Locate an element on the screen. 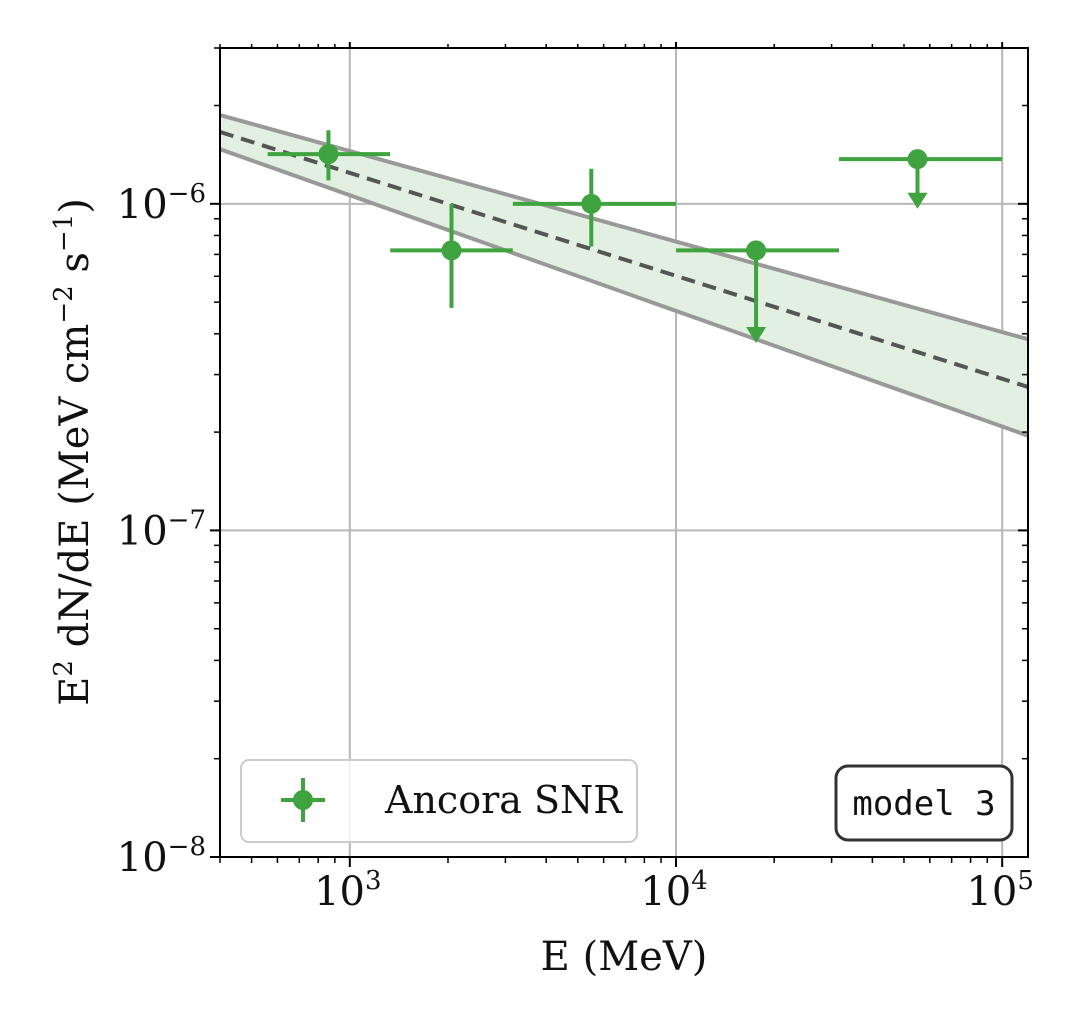 Image resolution: width=1088 pixels, height=1012 pixels. legend-box is located at coordinates (439, 801).